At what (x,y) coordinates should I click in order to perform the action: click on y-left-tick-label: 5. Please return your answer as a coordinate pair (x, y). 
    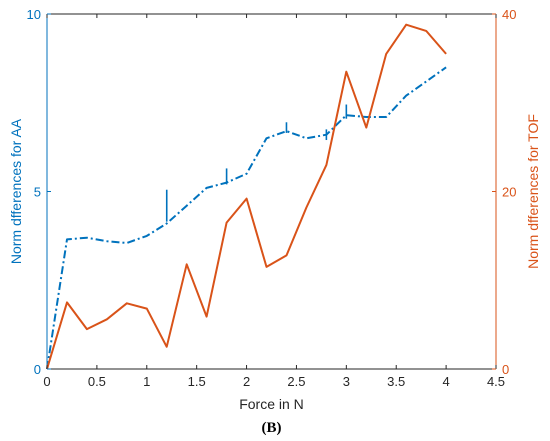
    Looking at the image, I should click on (37, 192).